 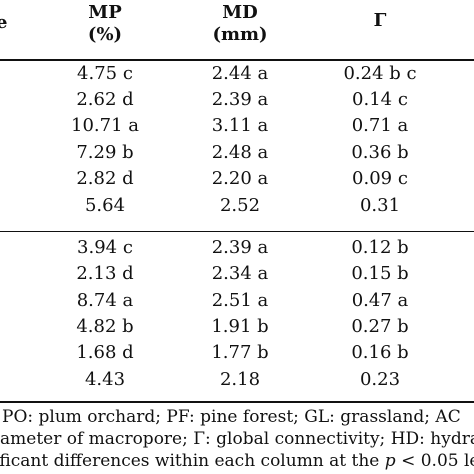 I want to click on gamma-cell: 0.31, so click(x=380, y=205).